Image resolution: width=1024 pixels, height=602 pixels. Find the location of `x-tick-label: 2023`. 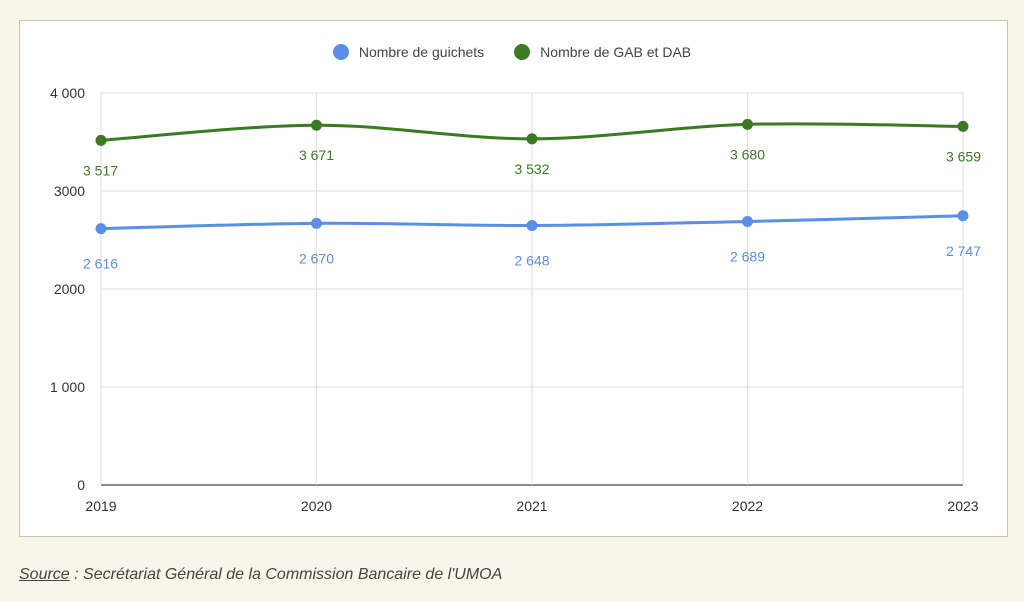

x-tick-label: 2023 is located at coordinates (962, 506).